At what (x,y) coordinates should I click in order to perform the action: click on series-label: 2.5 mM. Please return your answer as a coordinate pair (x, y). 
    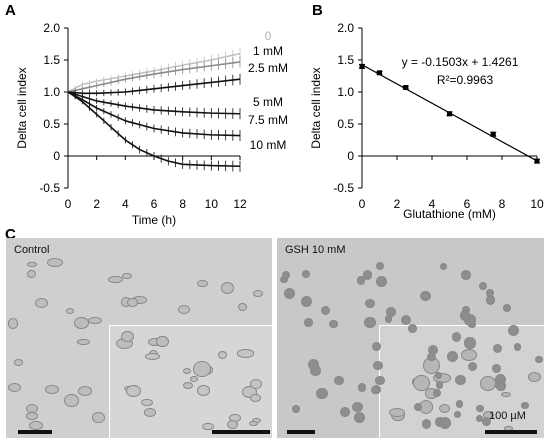
    Looking at the image, I should click on (268, 68).